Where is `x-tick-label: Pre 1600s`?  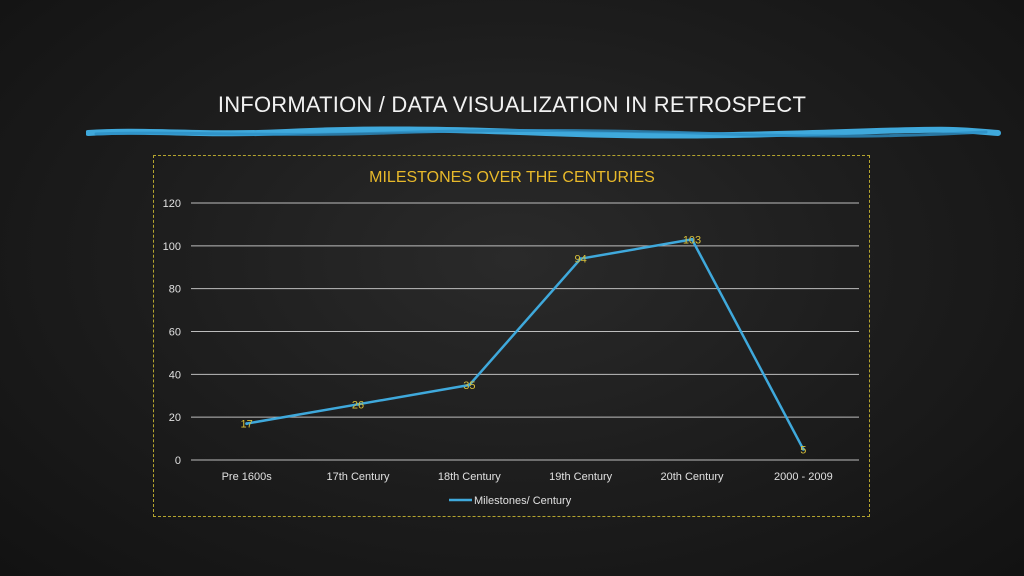
x-tick-label: Pre 1600s is located at coordinates (247, 477).